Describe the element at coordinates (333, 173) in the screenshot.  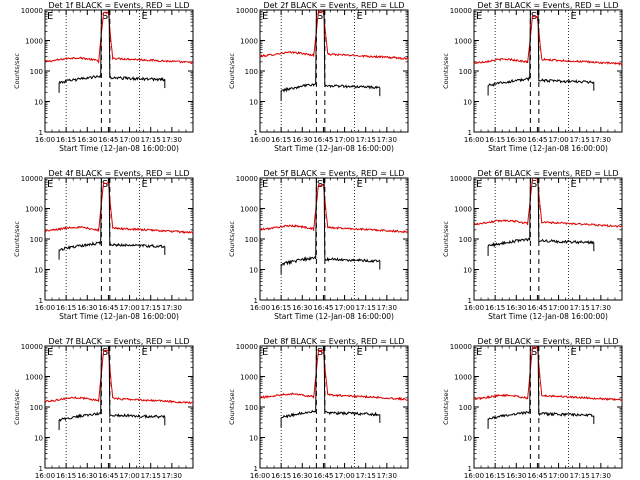
I see `panel-title: Det 5f BLACK = Events, RED = LLD` at that location.